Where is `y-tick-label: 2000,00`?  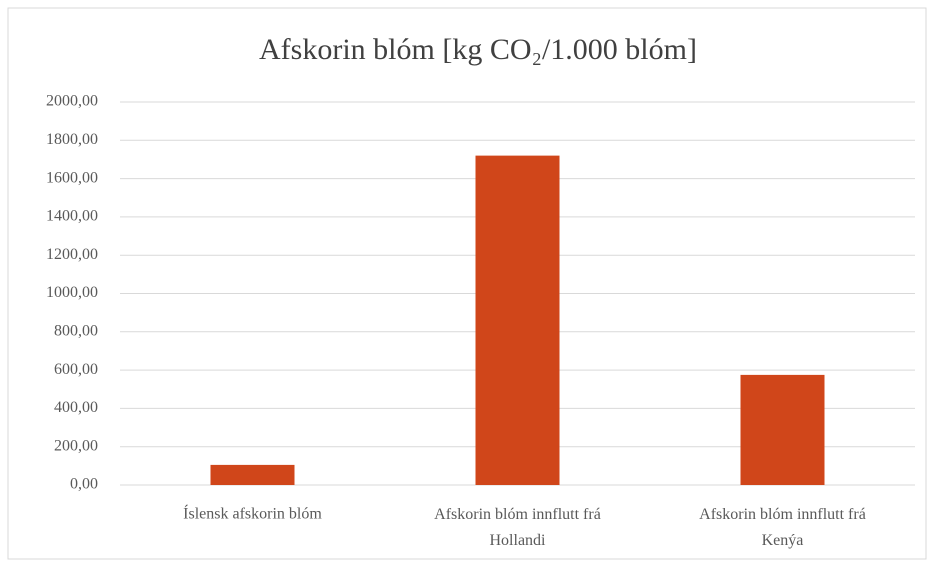
y-tick-label: 2000,00 is located at coordinates (72, 101).